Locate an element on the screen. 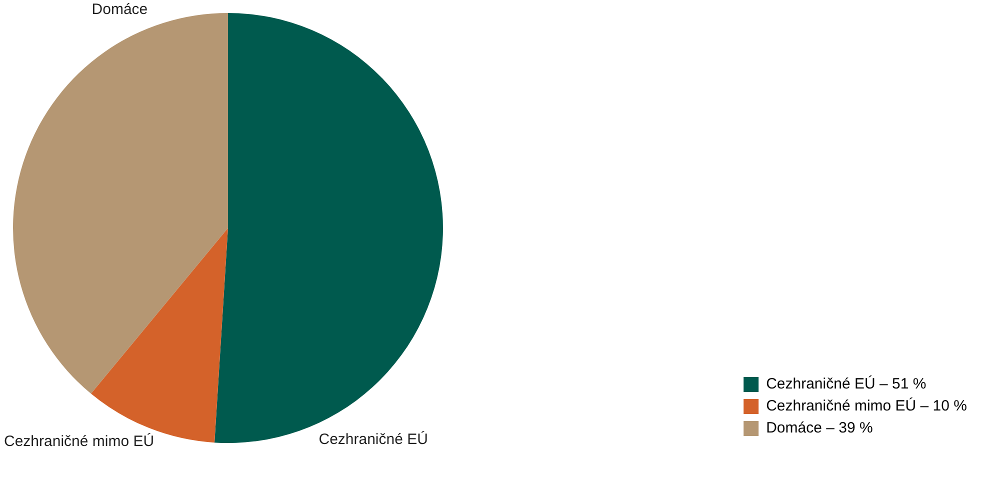 The image size is (997, 481). text: Cezhraničné EÚ is located at coordinates (373, 439).